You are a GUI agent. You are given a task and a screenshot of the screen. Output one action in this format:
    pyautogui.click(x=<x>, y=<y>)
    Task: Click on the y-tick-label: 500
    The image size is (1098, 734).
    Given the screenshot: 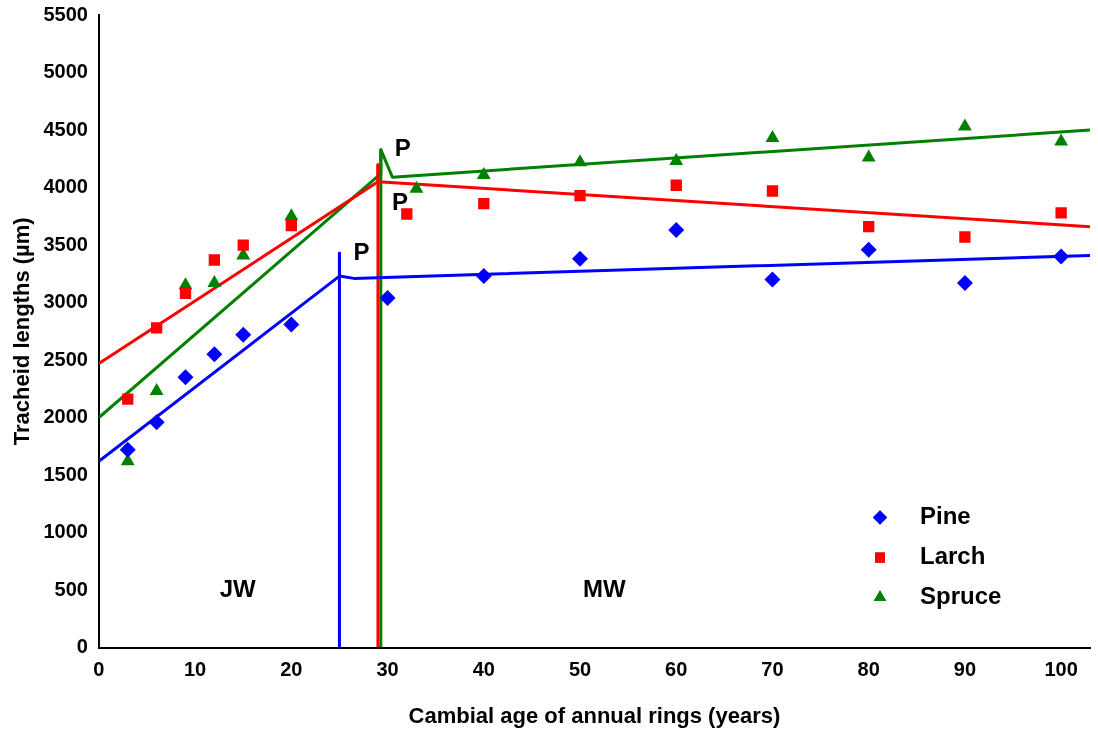 What is the action you would take?
    pyautogui.click(x=71, y=588)
    